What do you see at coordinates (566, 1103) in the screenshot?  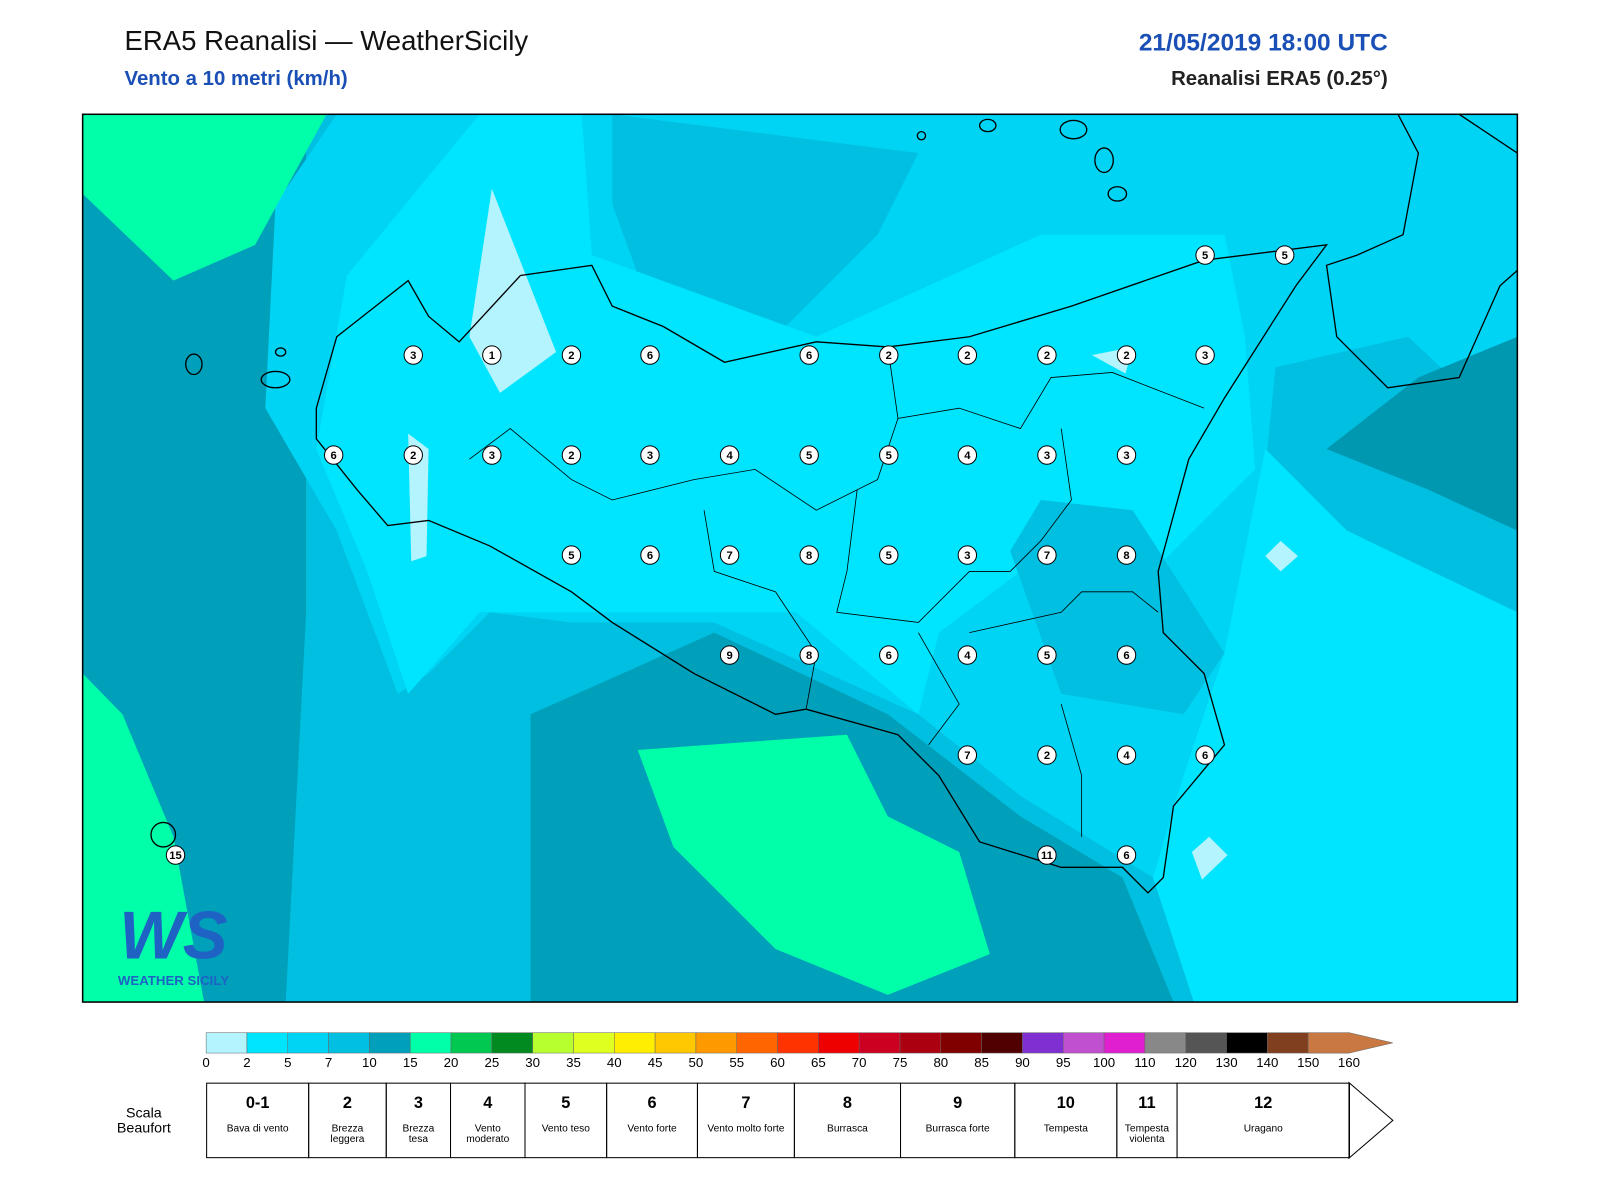 I see `beaufort-force: 5` at bounding box center [566, 1103].